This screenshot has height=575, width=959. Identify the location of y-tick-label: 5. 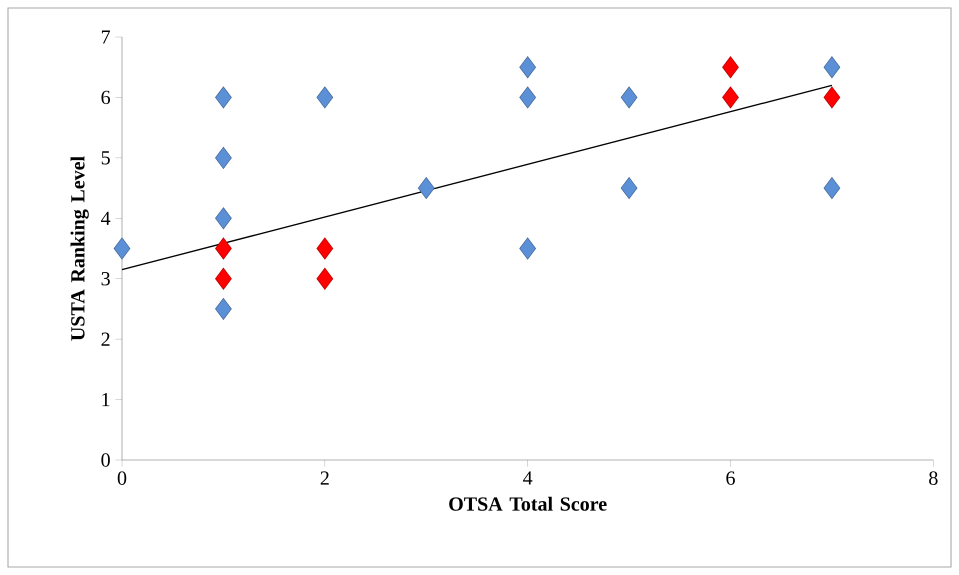
(106, 157).